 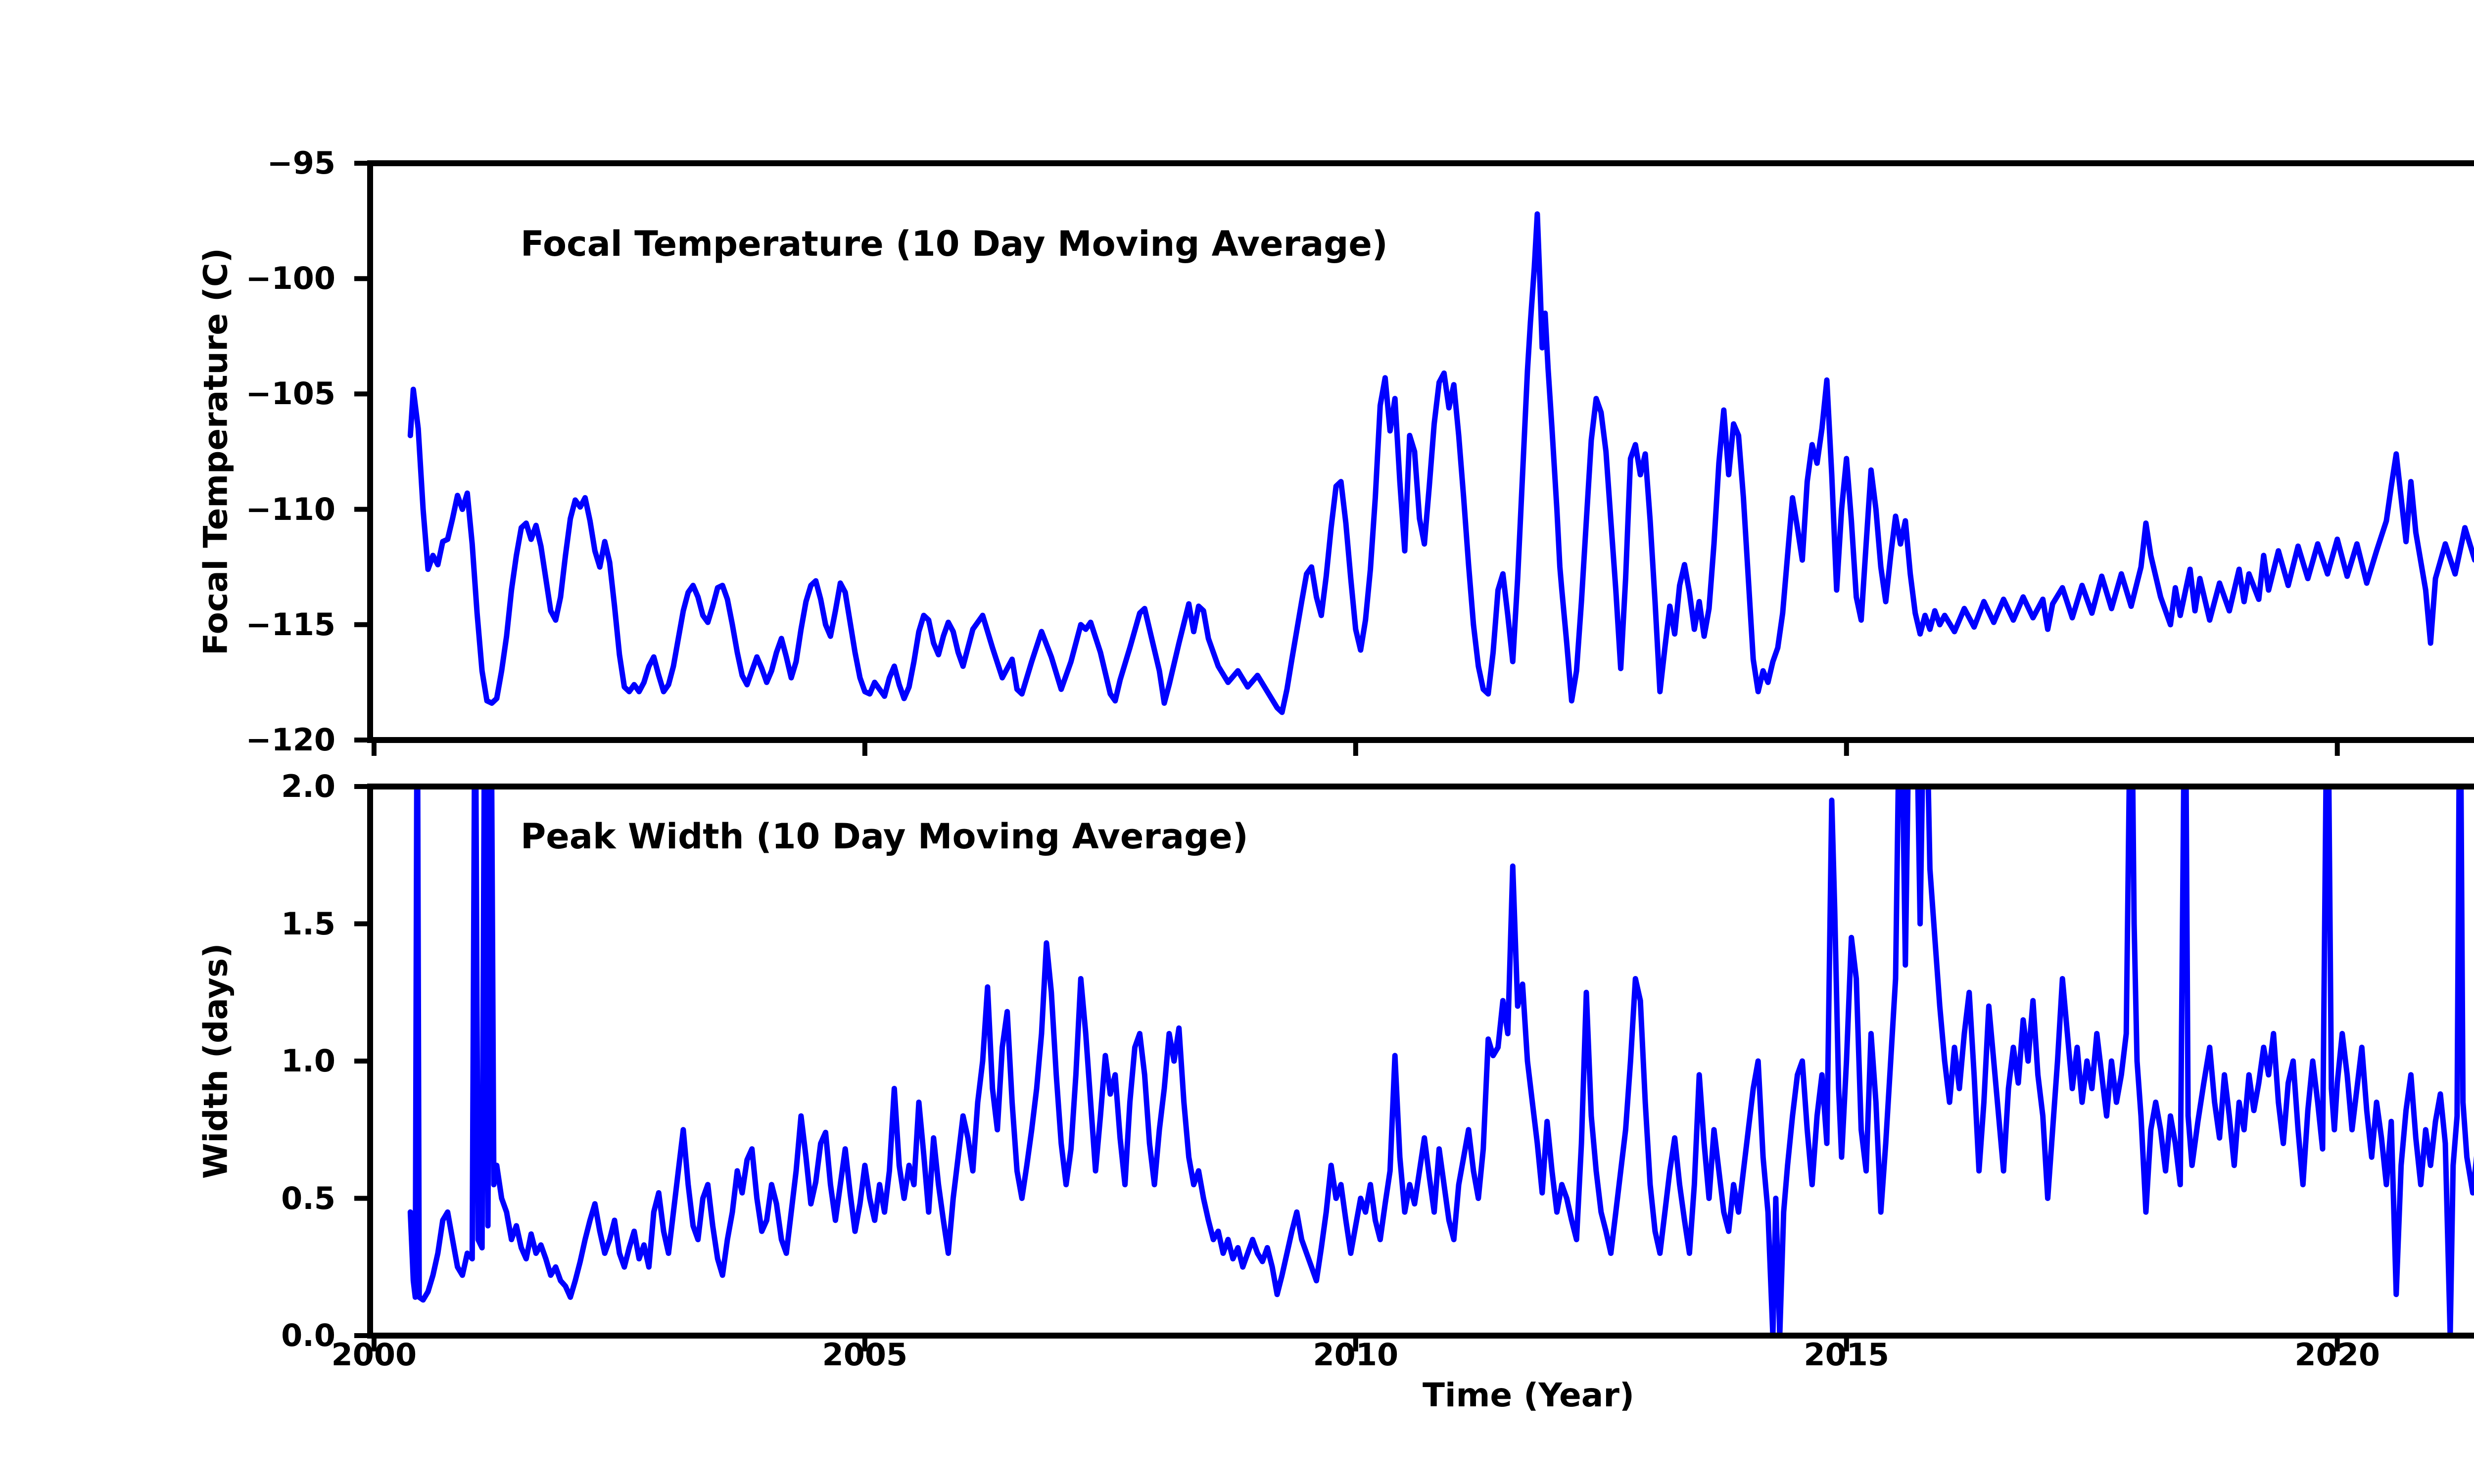 What do you see at coordinates (290, 393) in the screenshot?
I see `top-y-tick-label: −105` at bounding box center [290, 393].